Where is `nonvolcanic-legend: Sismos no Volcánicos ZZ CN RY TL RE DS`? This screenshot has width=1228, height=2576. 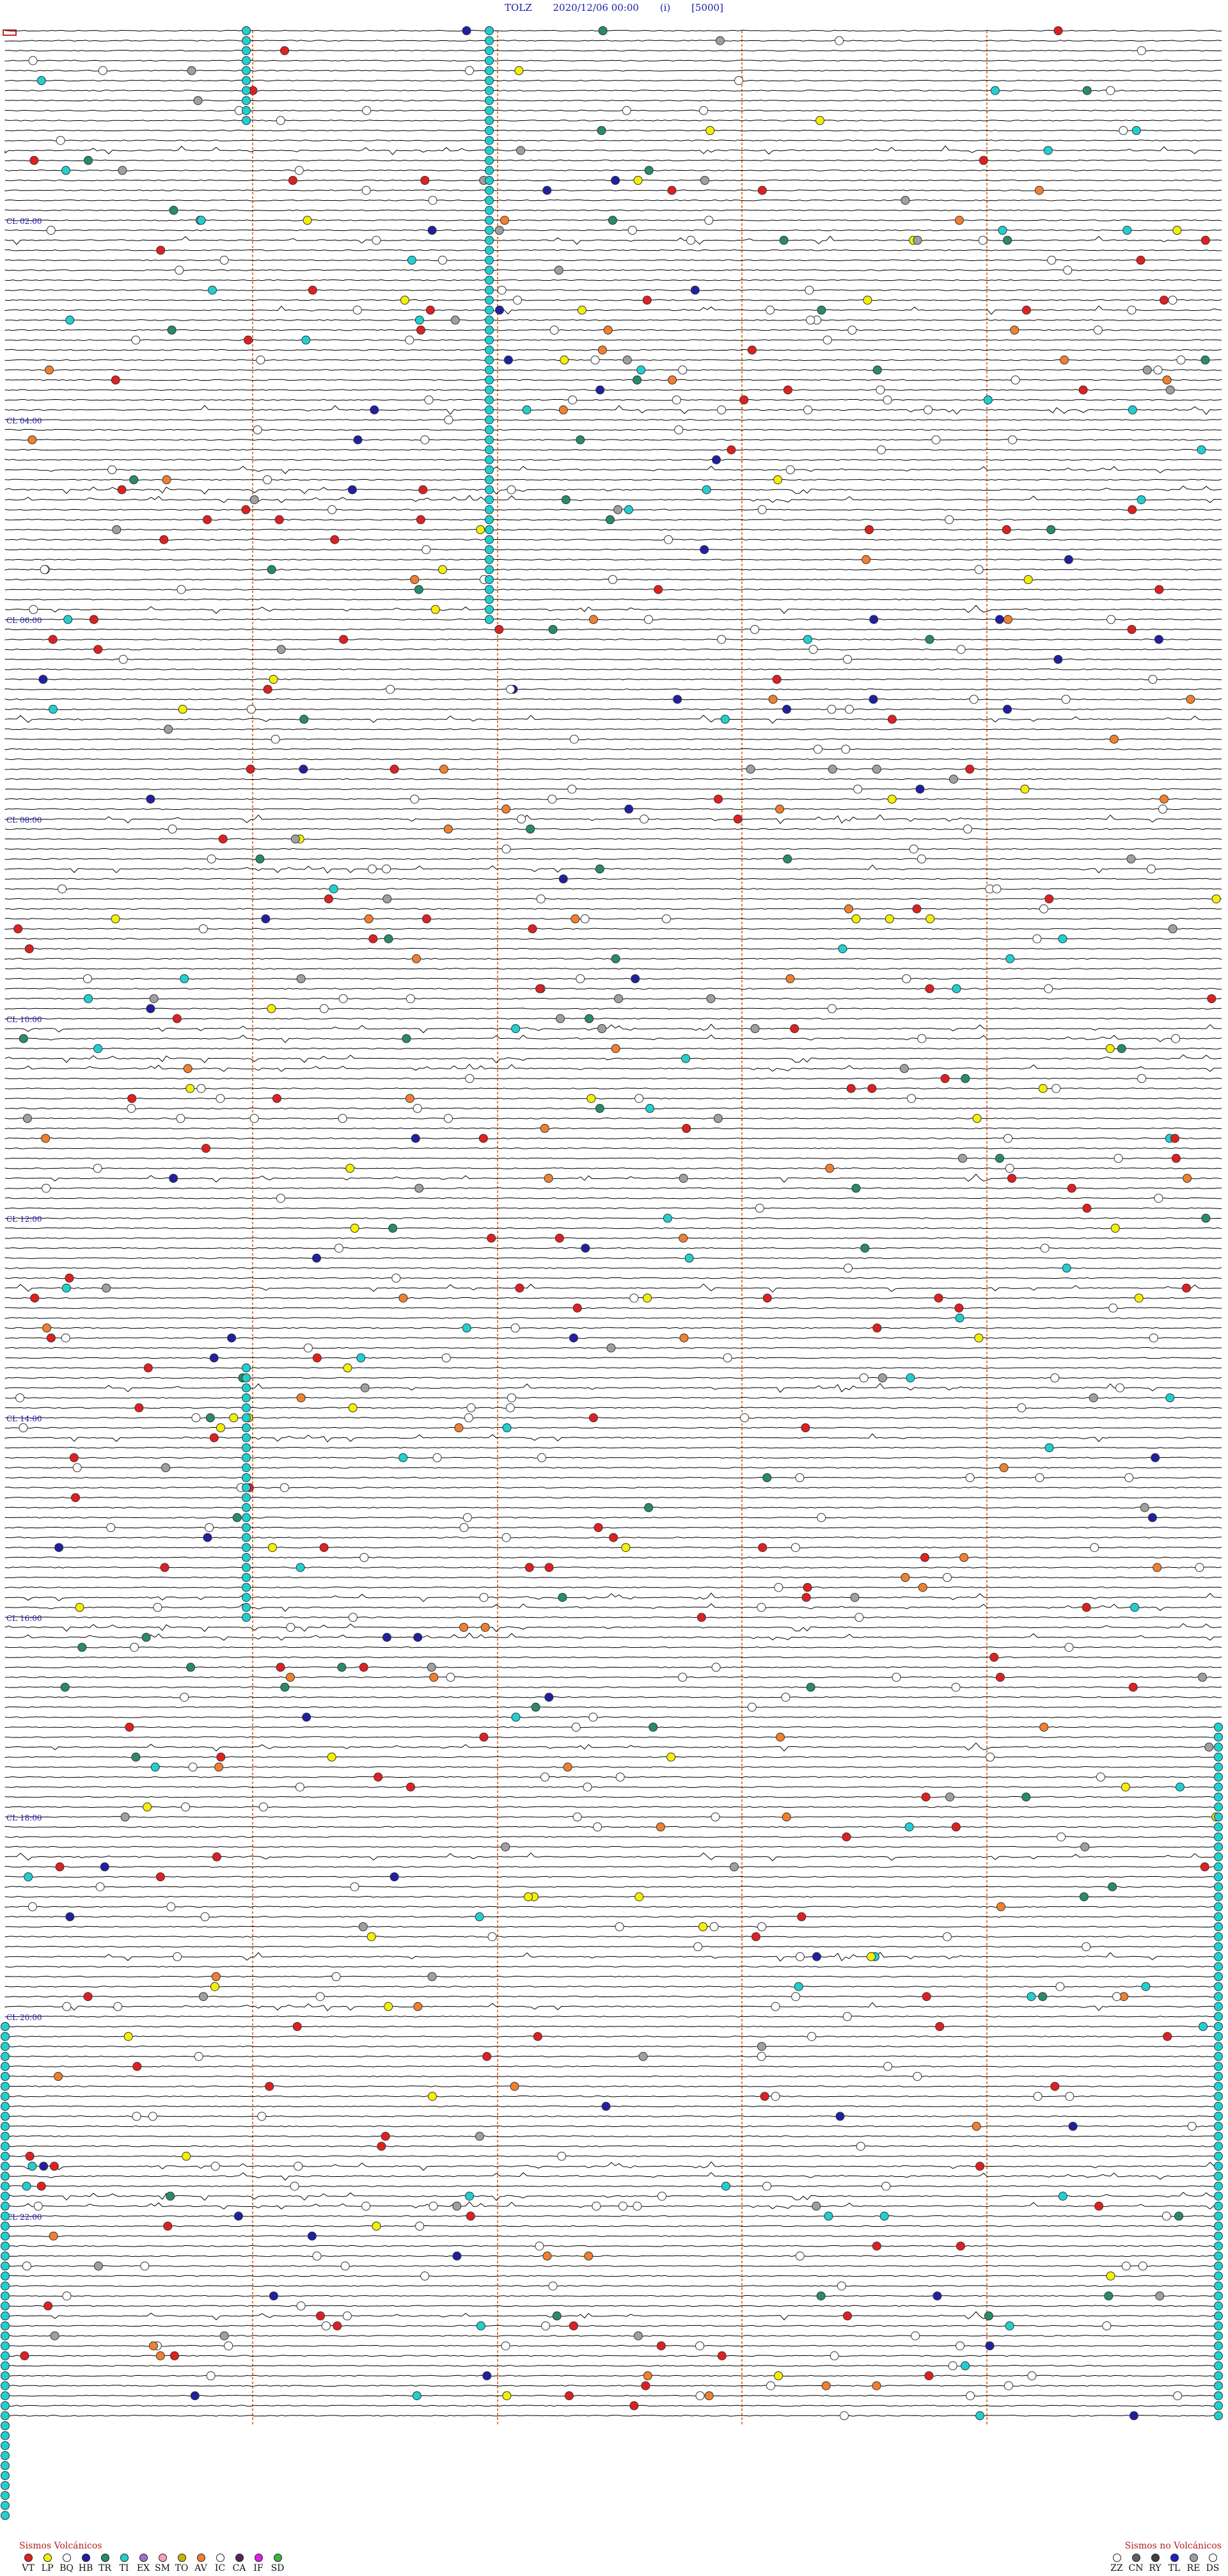 nonvolcanic-legend: Sismos no Volcánicos ZZ CN RY TL RE DS is located at coordinates (1165, 2557).